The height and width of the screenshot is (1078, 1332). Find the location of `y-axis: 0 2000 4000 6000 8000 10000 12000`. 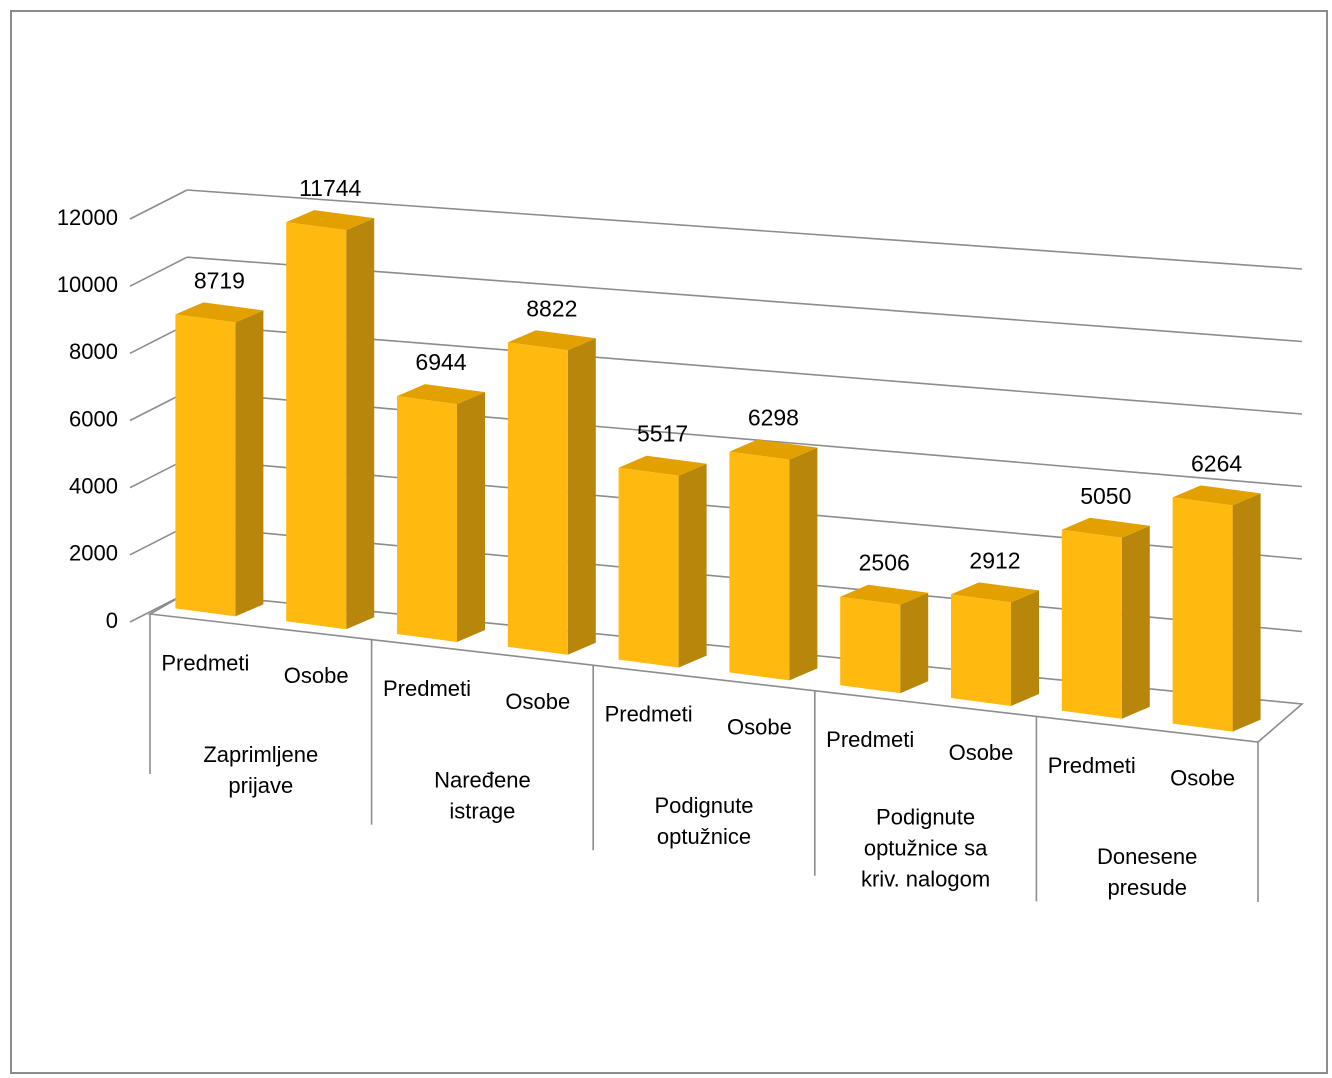

y-axis: 0 2000 4000 6000 8000 10000 12000 is located at coordinates (87, 419).